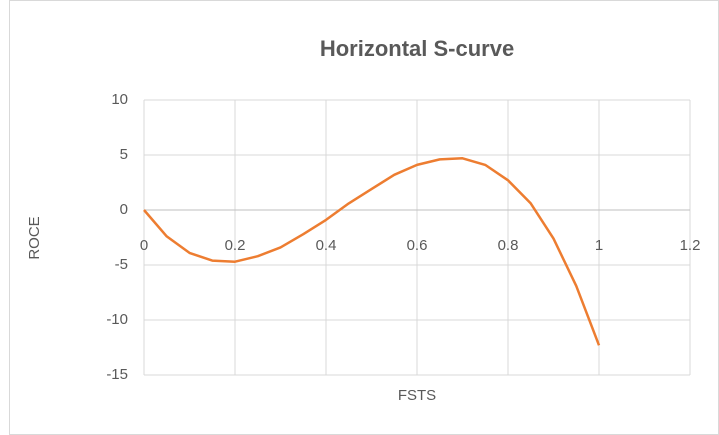 This screenshot has width=719, height=435. I want to click on x-tick-label: 0.4, so click(326, 245).